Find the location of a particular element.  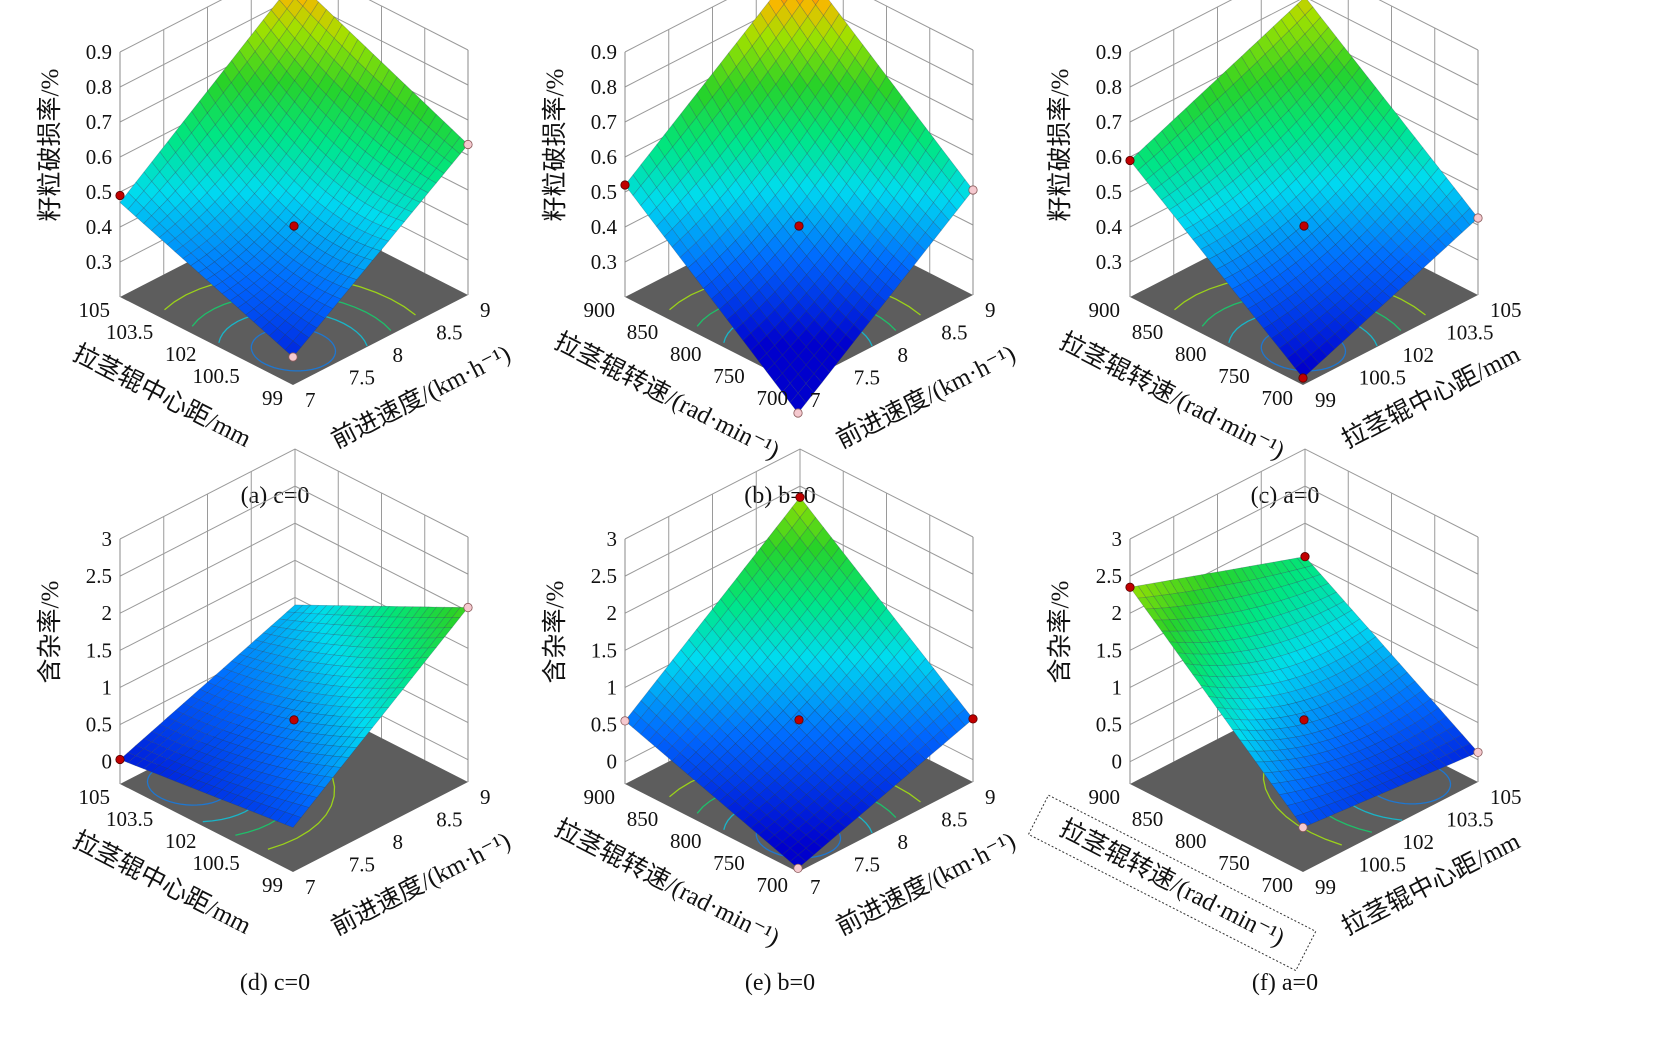

left-tick-label: 99 is located at coordinates (272, 885).